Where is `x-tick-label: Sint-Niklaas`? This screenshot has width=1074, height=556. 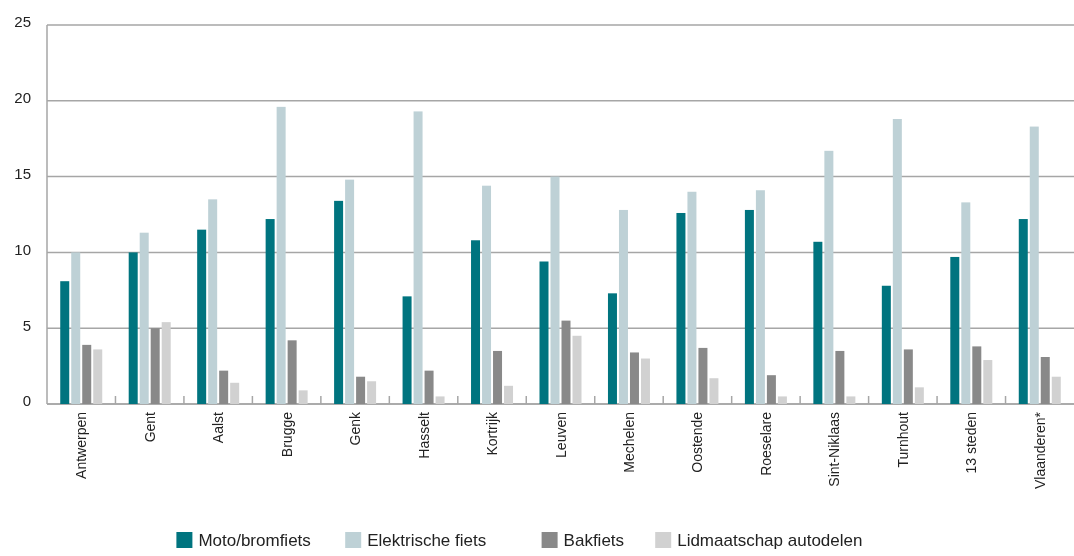 x-tick-label: Sint-Niklaas is located at coordinates (834, 449).